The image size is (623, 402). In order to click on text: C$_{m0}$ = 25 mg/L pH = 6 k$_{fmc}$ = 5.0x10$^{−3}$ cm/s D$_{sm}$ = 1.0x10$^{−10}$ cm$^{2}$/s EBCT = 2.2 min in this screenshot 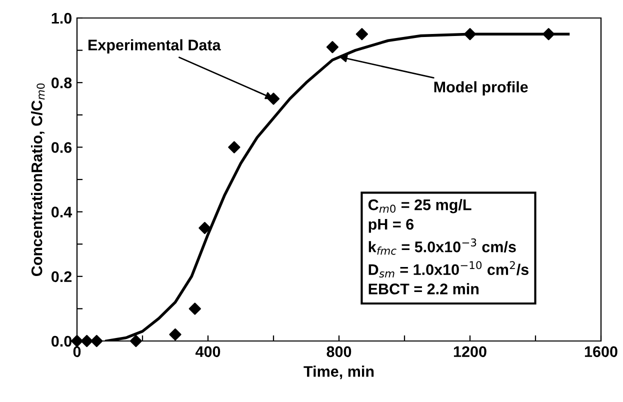, I will do `click(448, 246)`.